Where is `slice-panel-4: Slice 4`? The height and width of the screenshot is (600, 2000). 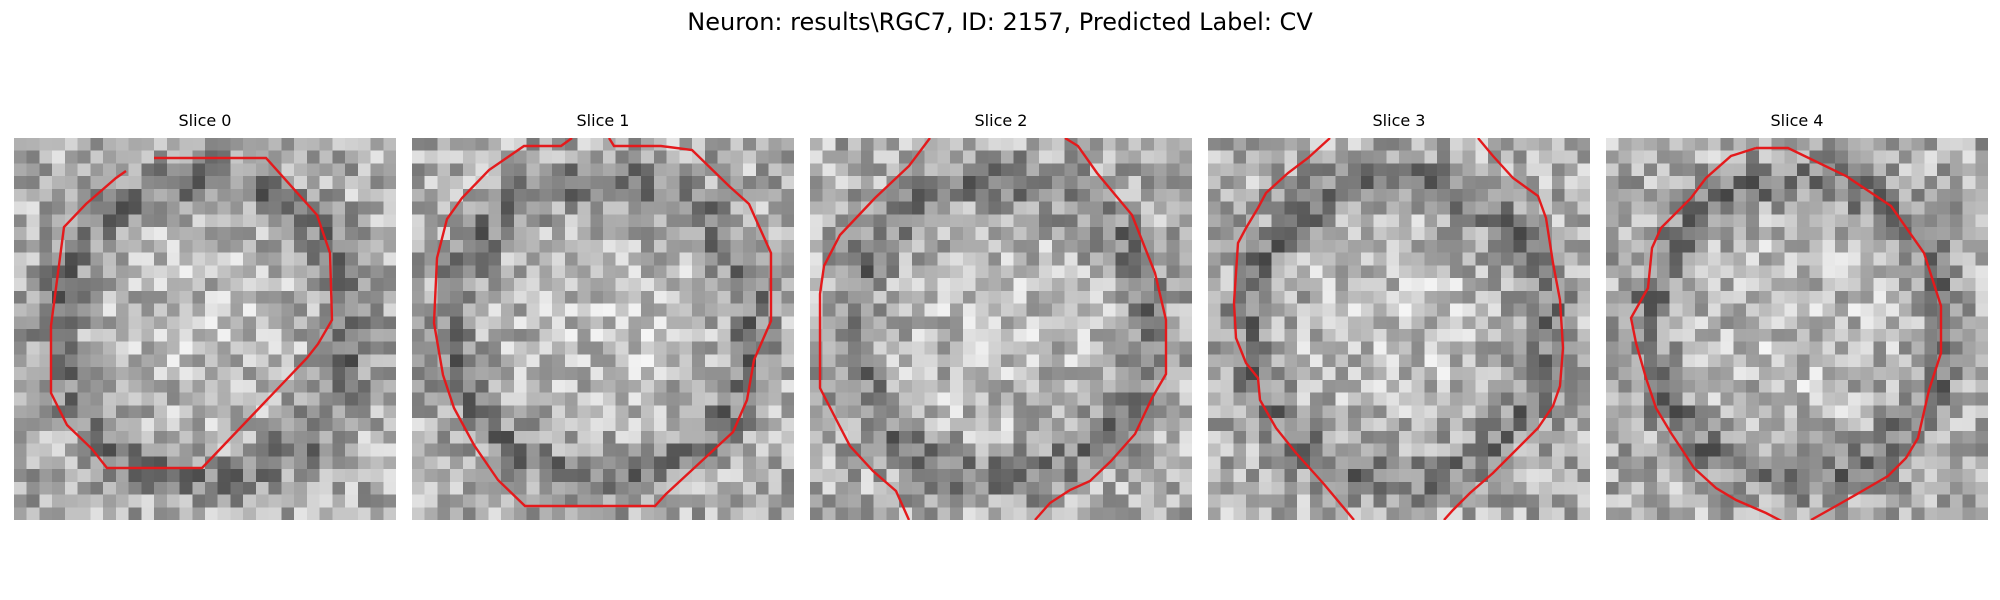 slice-panel-4: Slice 4 is located at coordinates (1797, 315).